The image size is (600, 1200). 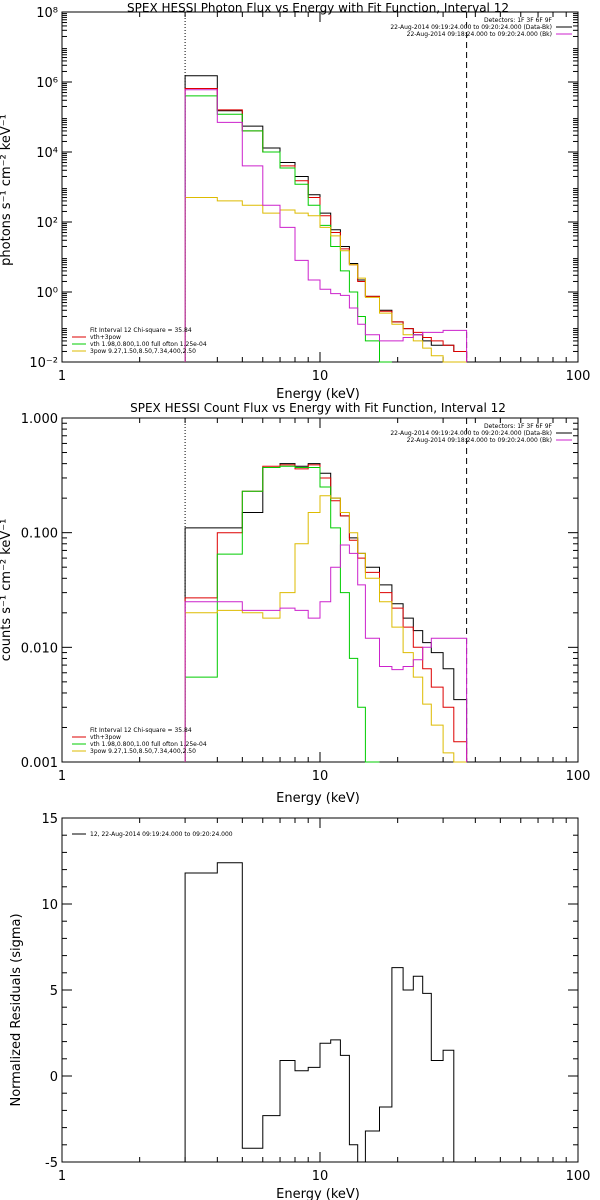 What do you see at coordinates (49, 819) in the screenshot?
I see `y-tick-label: 15` at bounding box center [49, 819].